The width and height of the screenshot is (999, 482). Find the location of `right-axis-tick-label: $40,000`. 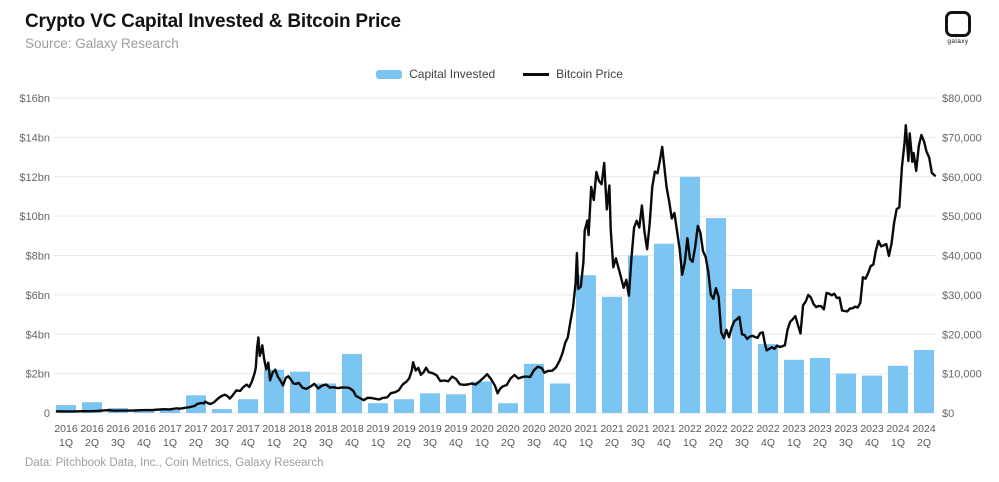

right-axis-tick-label: $40,000 is located at coordinates (962, 257).